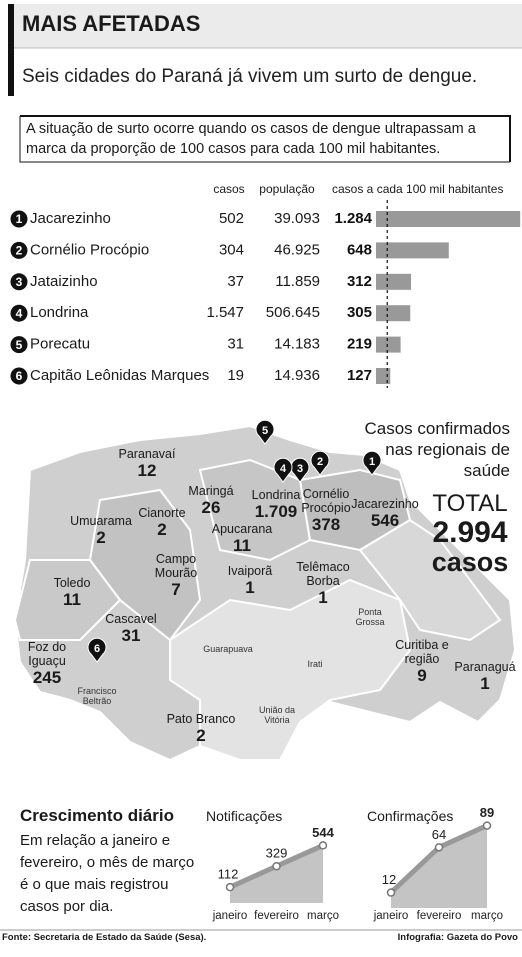  Describe the element at coordinates (437, 449) in the screenshot. I see `map-title: Casos confirmados nas regionais de saúde` at that location.